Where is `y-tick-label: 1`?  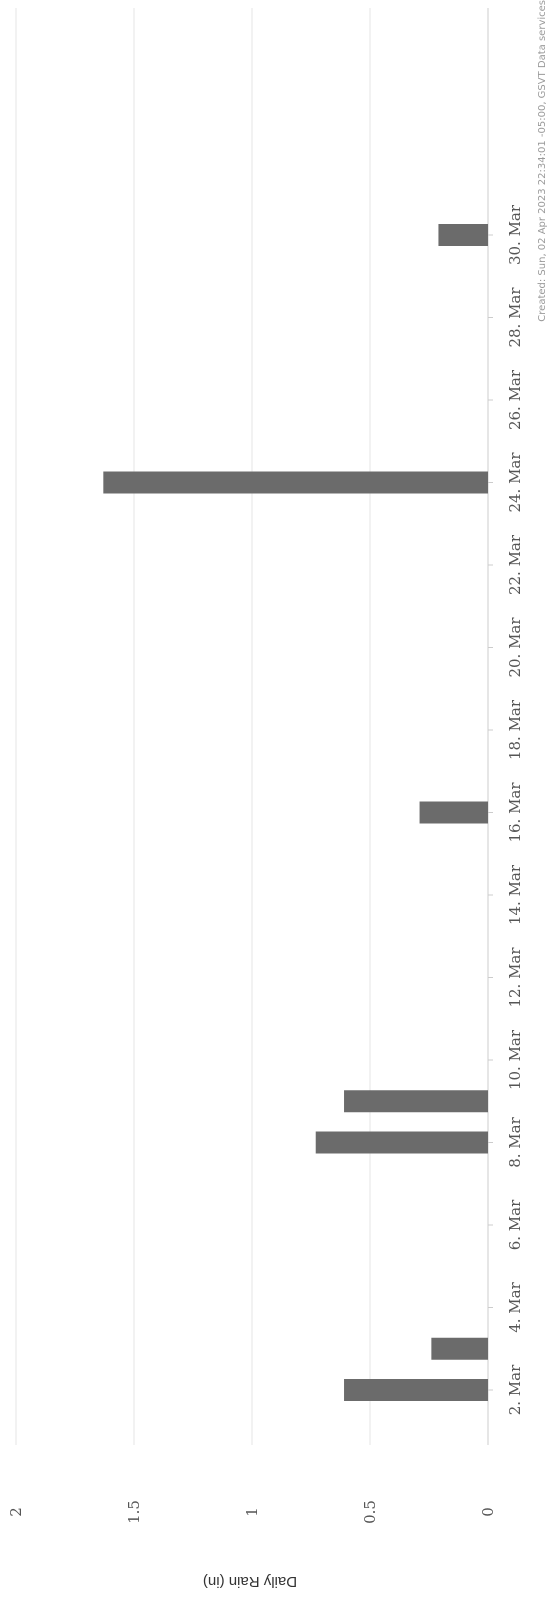
y-tick-label: 1 is located at coordinates (252, 1512).